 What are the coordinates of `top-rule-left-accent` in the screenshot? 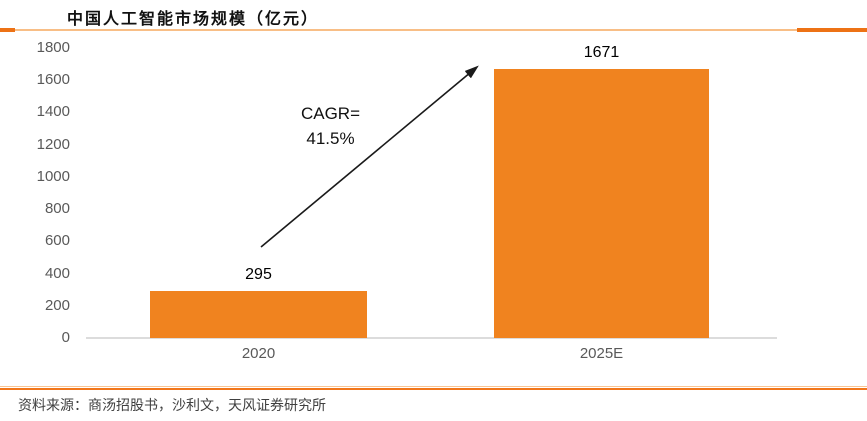 It's located at (7, 30).